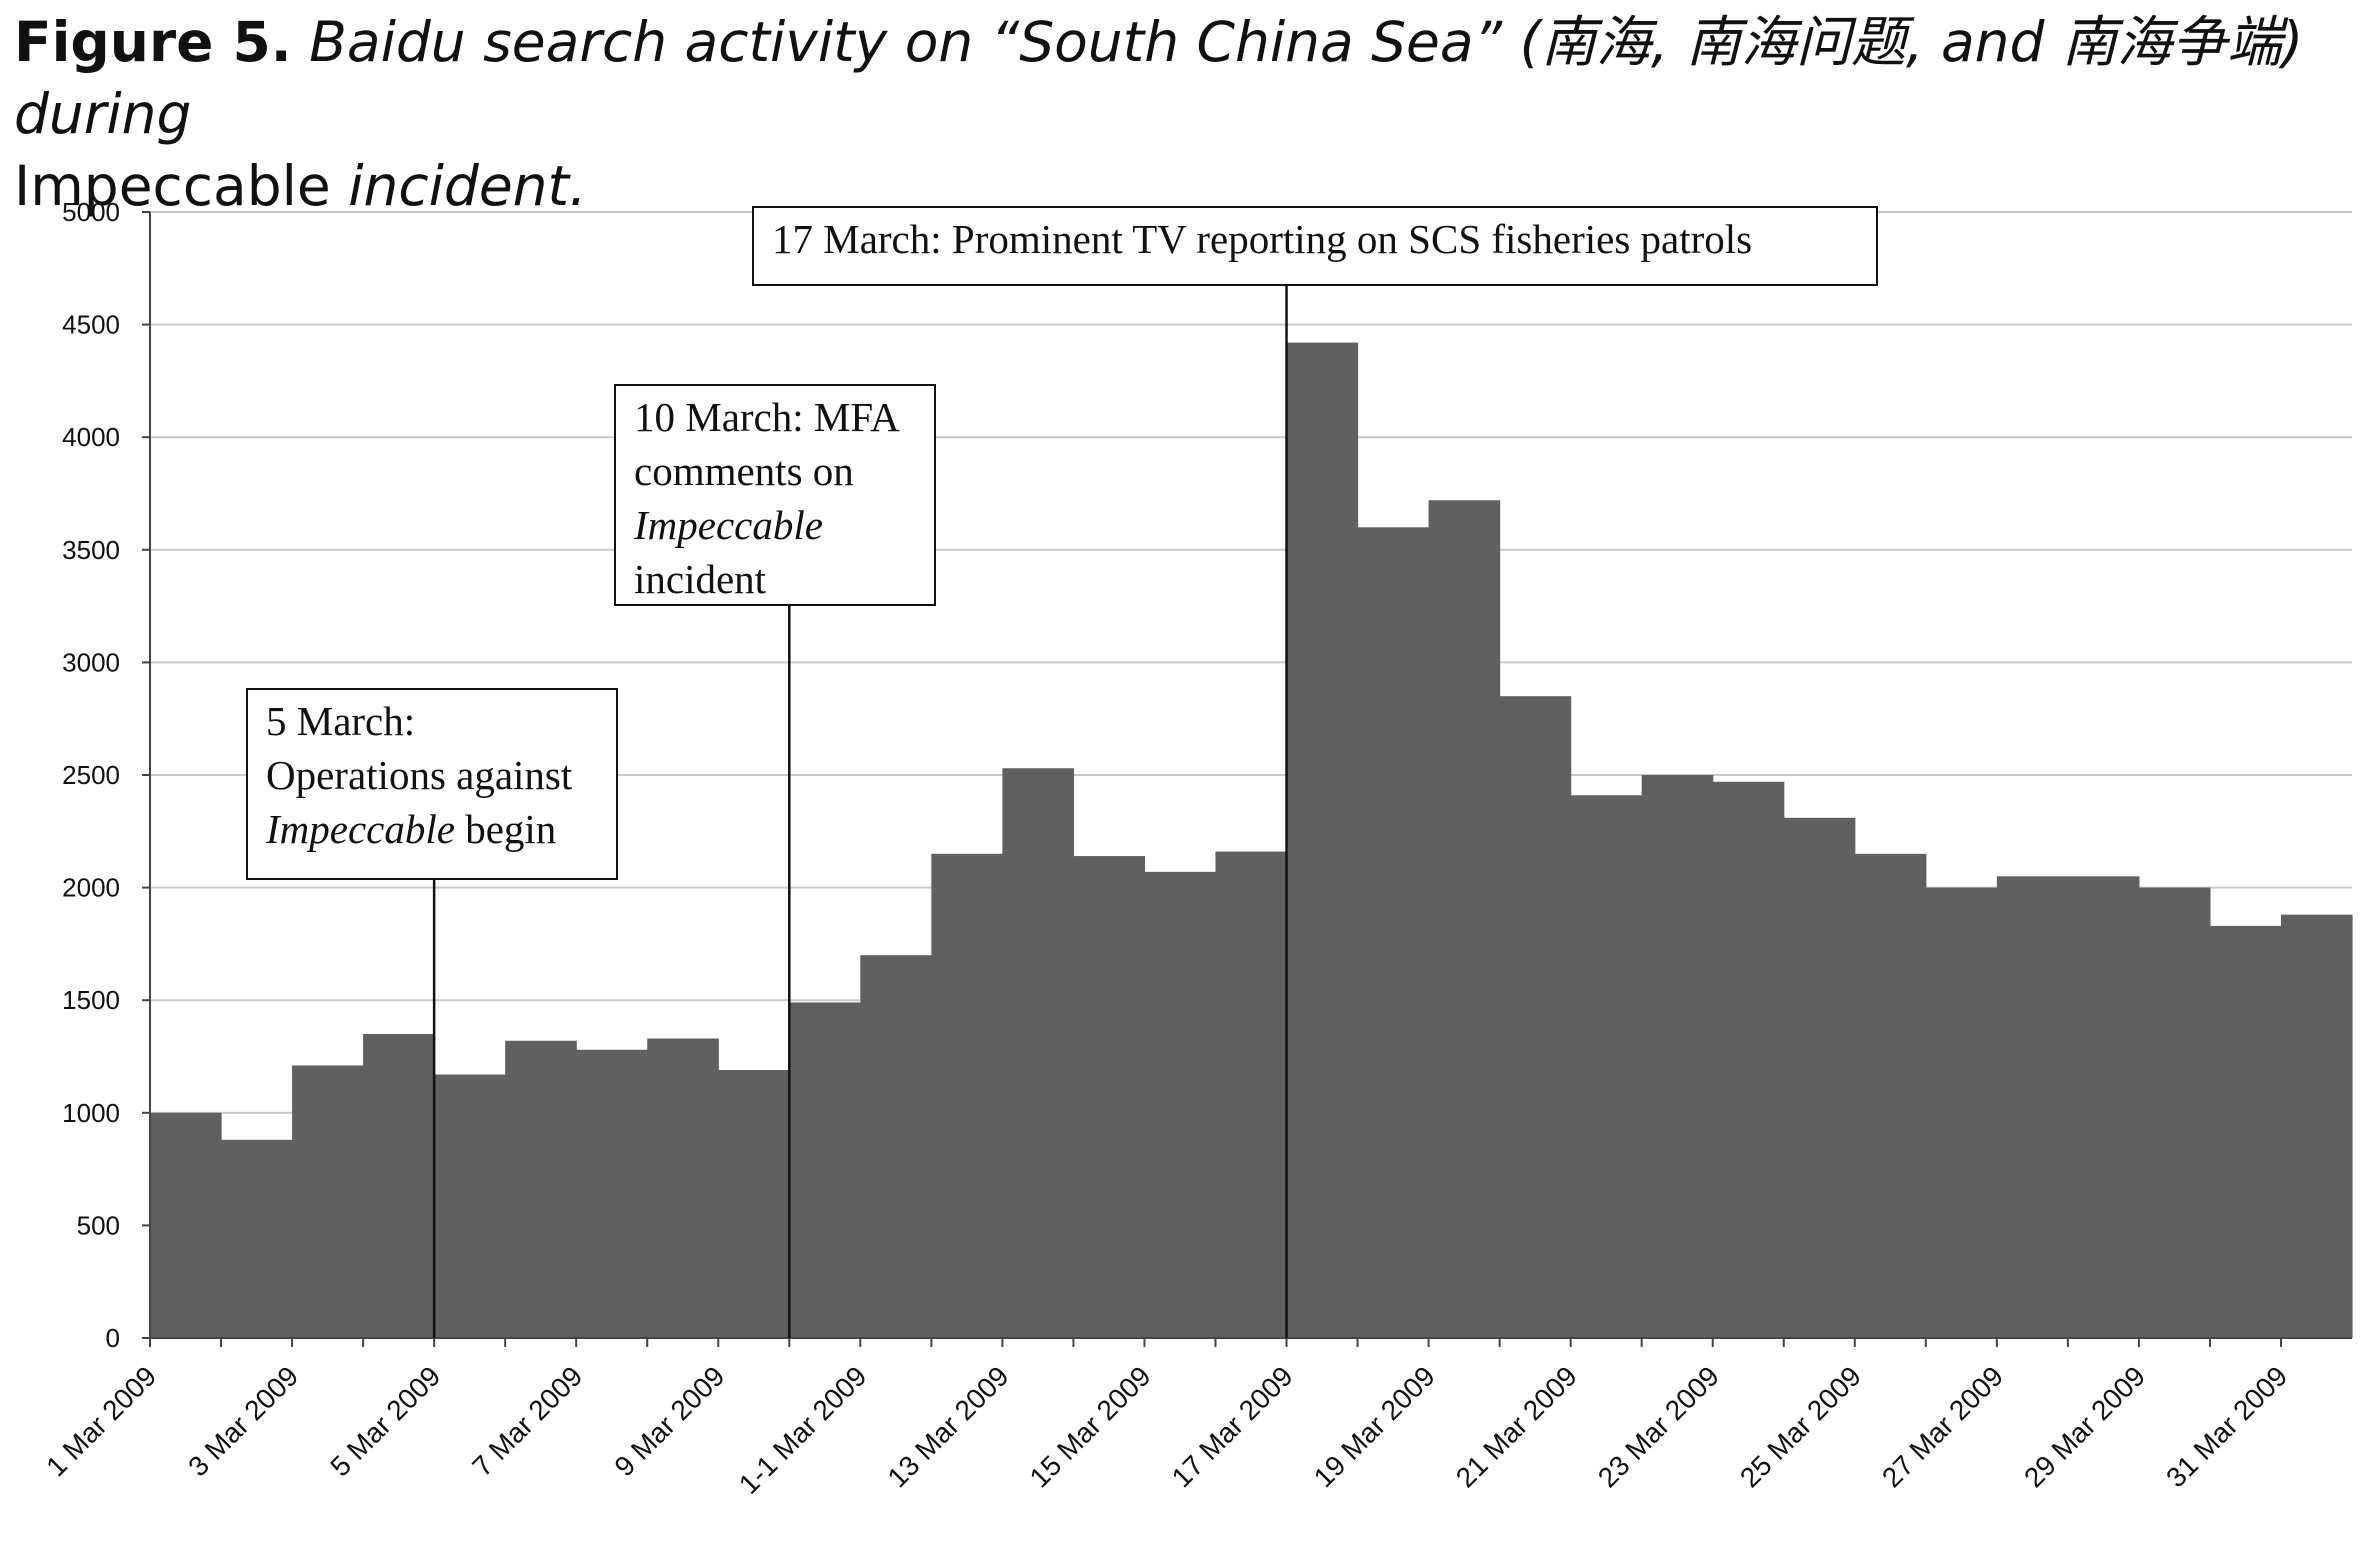 The width and height of the screenshot is (2368, 1542). Describe the element at coordinates (91, 662) in the screenshot. I see `y-tick-label: 3000` at that location.